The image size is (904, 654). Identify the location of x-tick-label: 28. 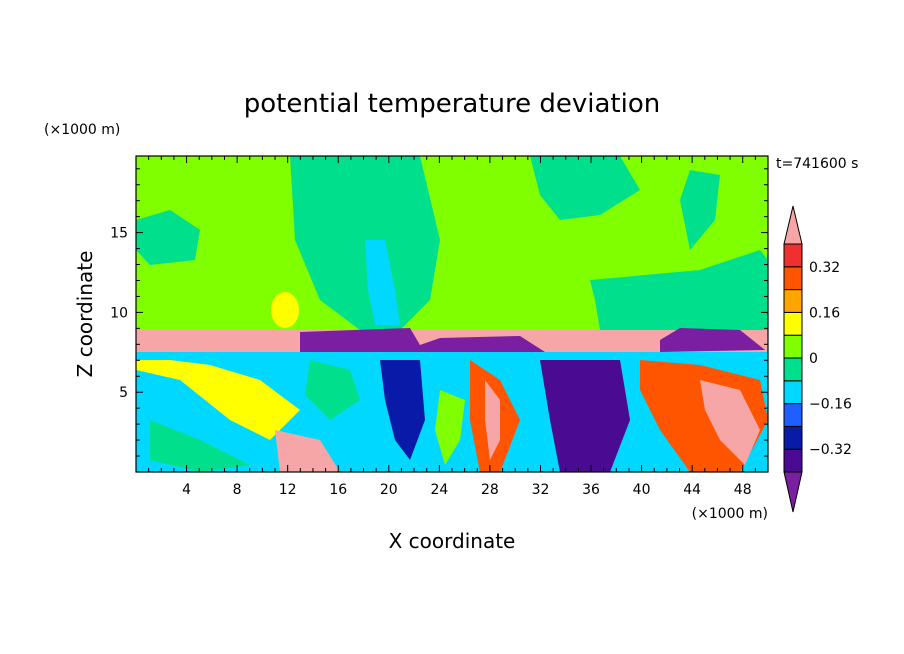
(490, 490).